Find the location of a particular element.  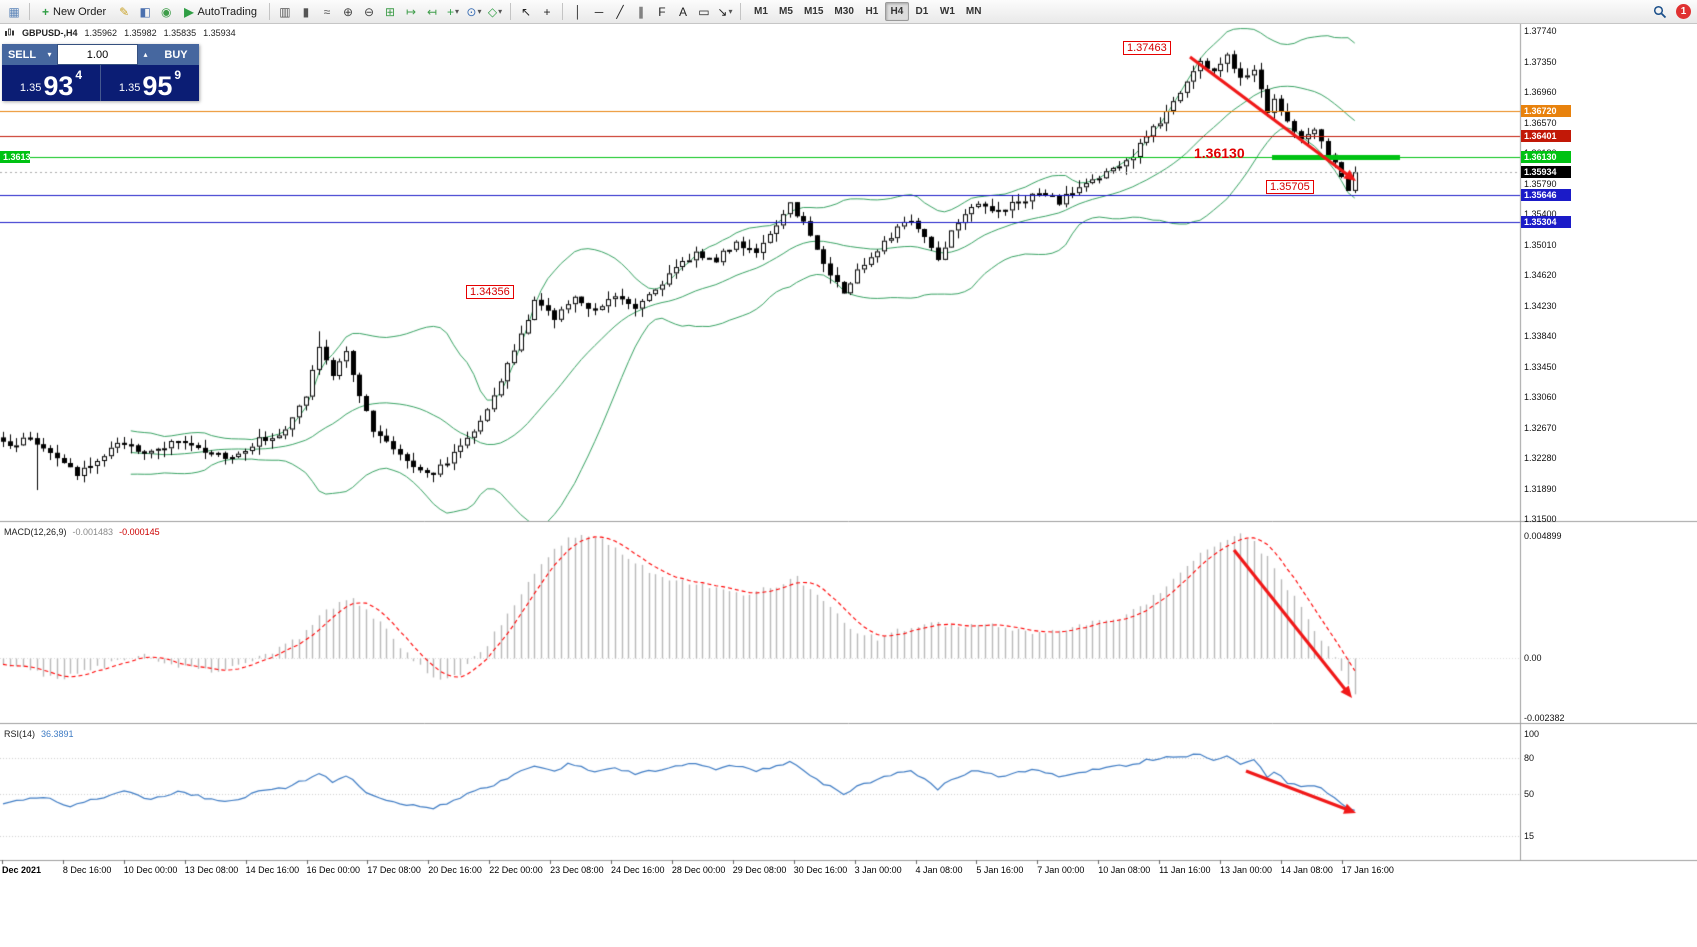

candlestick-chart-icon: ▮ is located at coordinates (306, 12).